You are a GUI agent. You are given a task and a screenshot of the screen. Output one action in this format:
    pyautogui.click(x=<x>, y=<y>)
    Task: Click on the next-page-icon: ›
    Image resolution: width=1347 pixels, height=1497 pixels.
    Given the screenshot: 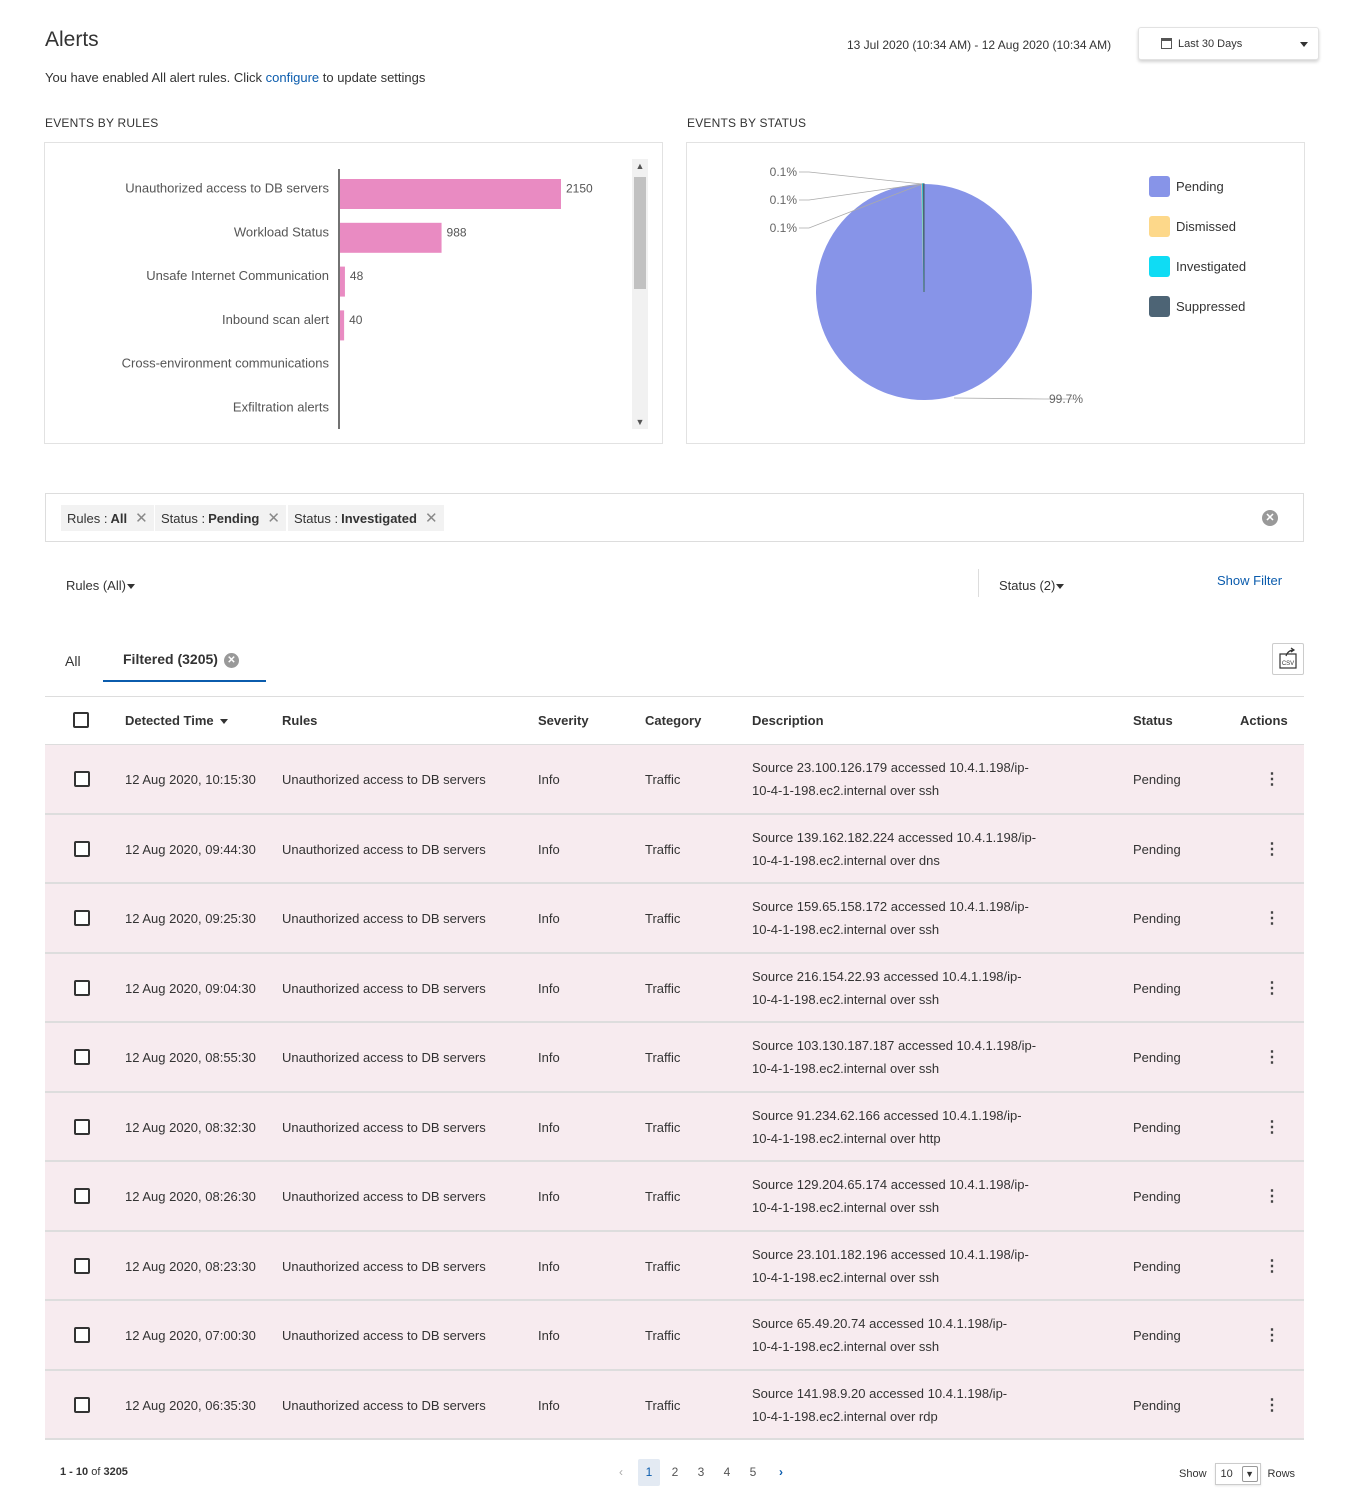 What is the action you would take?
    pyautogui.click(x=781, y=1472)
    